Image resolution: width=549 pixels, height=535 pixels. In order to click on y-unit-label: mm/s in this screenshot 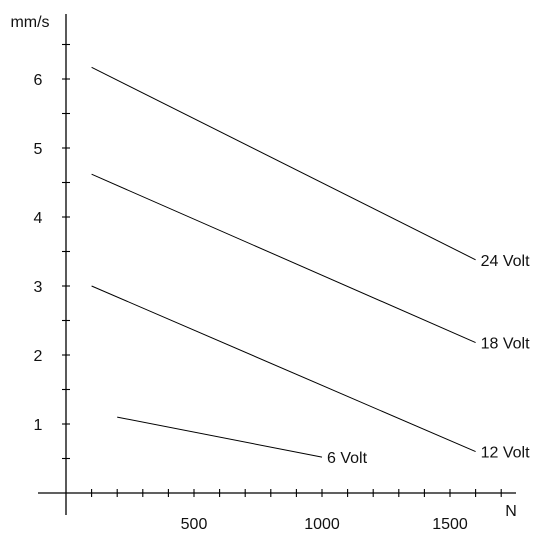, I will do `click(29, 22)`.